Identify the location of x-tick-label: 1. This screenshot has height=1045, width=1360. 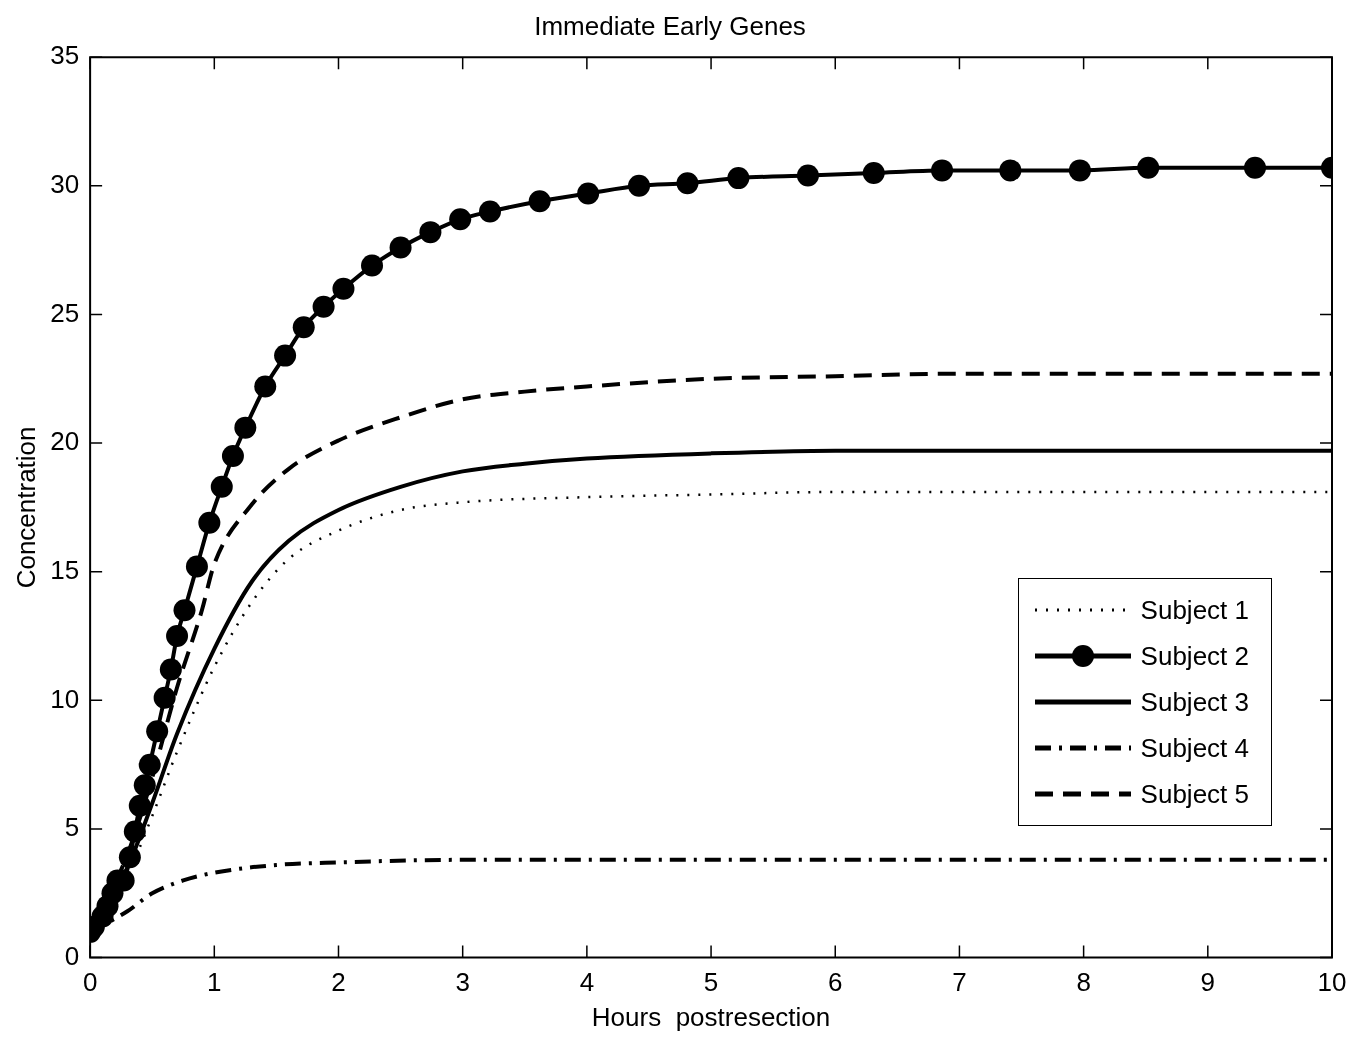
(214, 982).